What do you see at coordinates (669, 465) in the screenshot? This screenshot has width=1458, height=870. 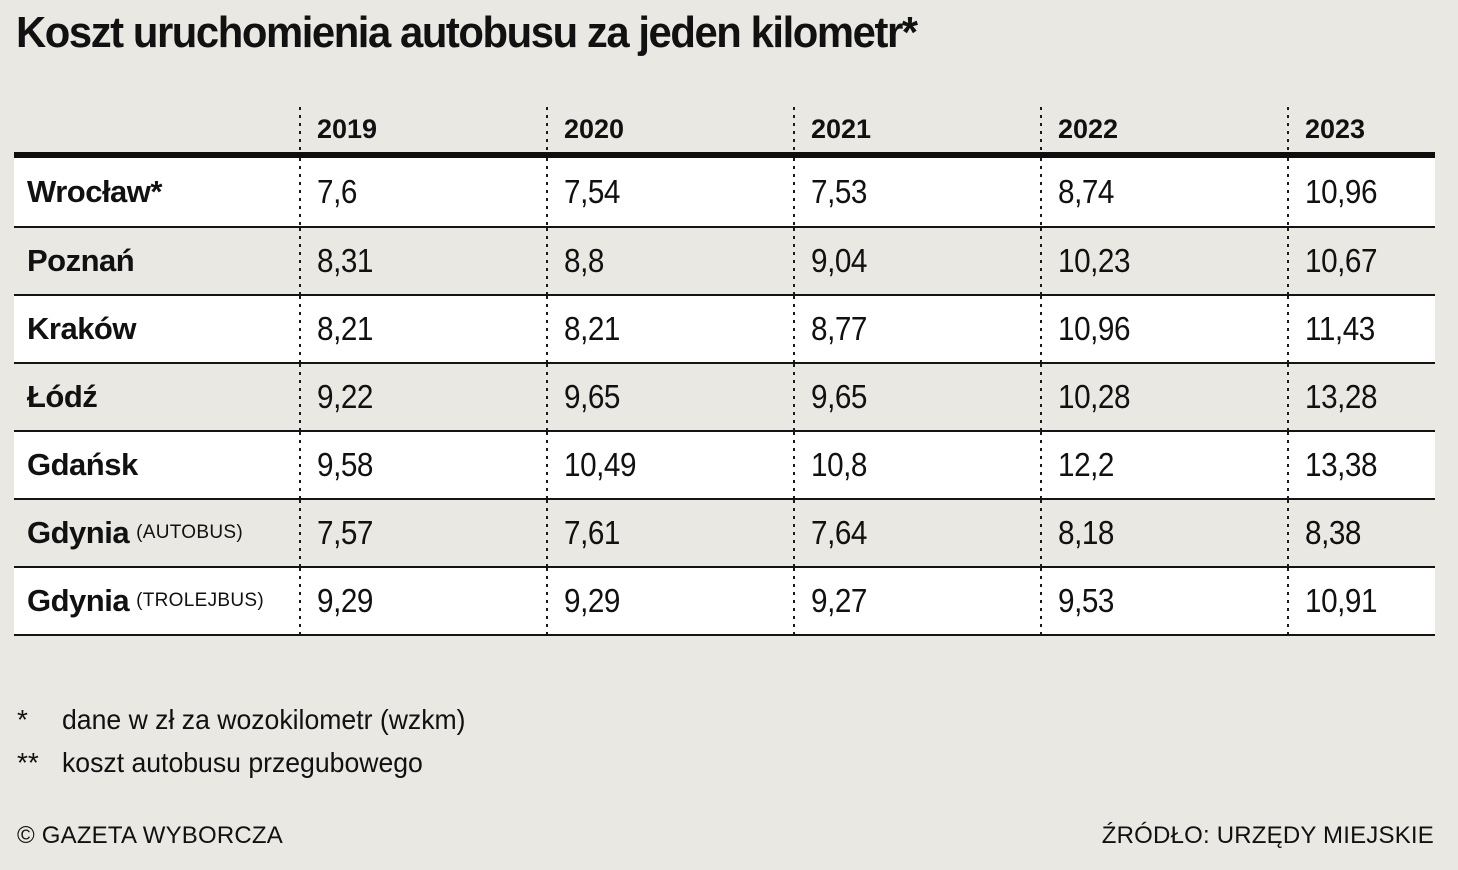 I see `cell-value: 10,49` at bounding box center [669, 465].